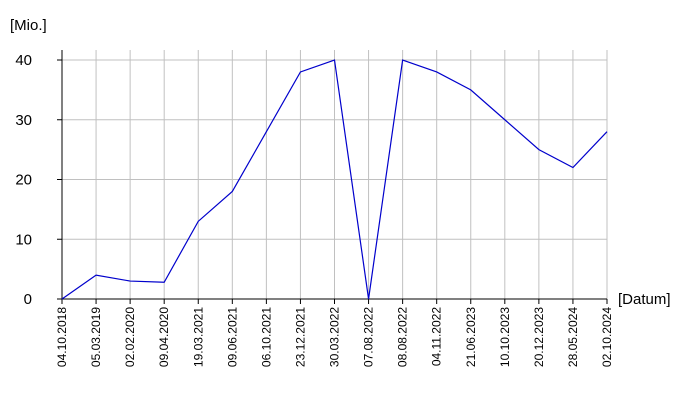 The image size is (700, 400). What do you see at coordinates (644, 299) in the screenshot?
I see `x-axis-label: [Datum]` at bounding box center [644, 299].